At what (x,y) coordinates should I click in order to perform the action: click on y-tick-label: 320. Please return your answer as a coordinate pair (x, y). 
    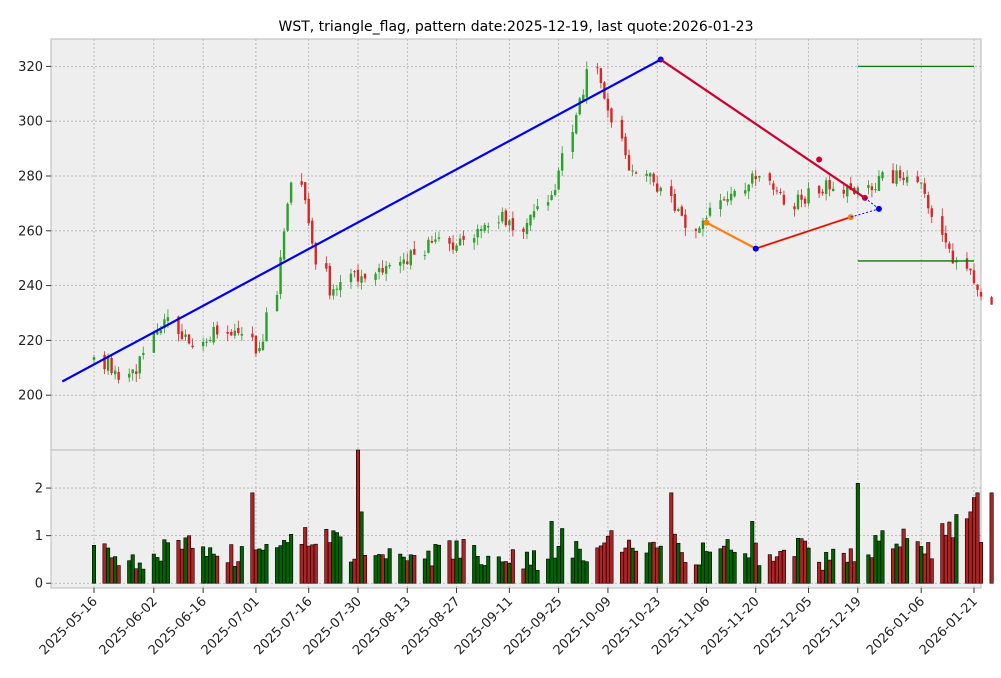
    Looking at the image, I should click on (30, 67).